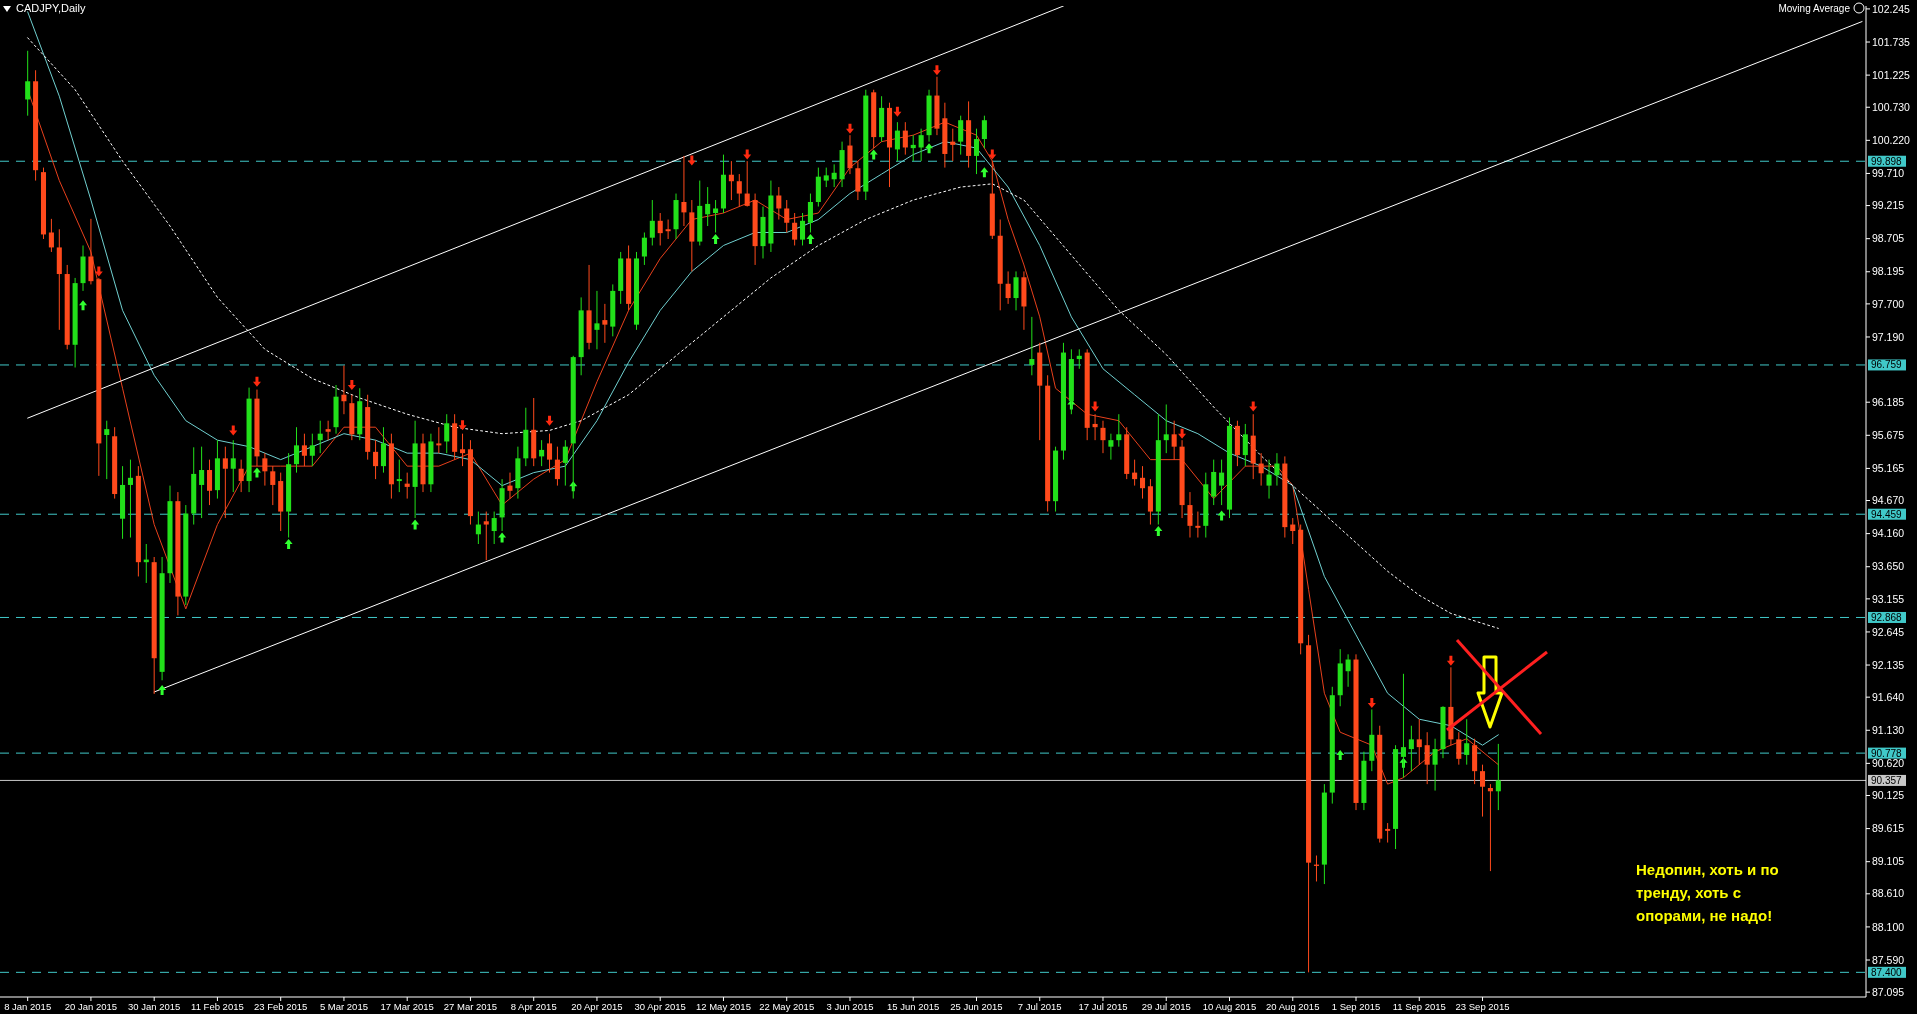  Describe the element at coordinates (51, 8) in the screenshot. I see `chart-title: CADJPY,Daily` at that location.